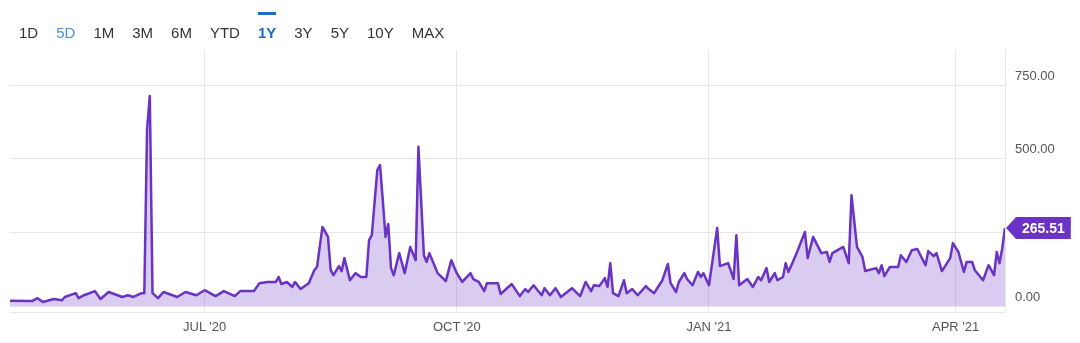 This screenshot has width=1080, height=343. Describe the element at coordinates (181, 32) in the screenshot. I see `text: 6M` at that location.